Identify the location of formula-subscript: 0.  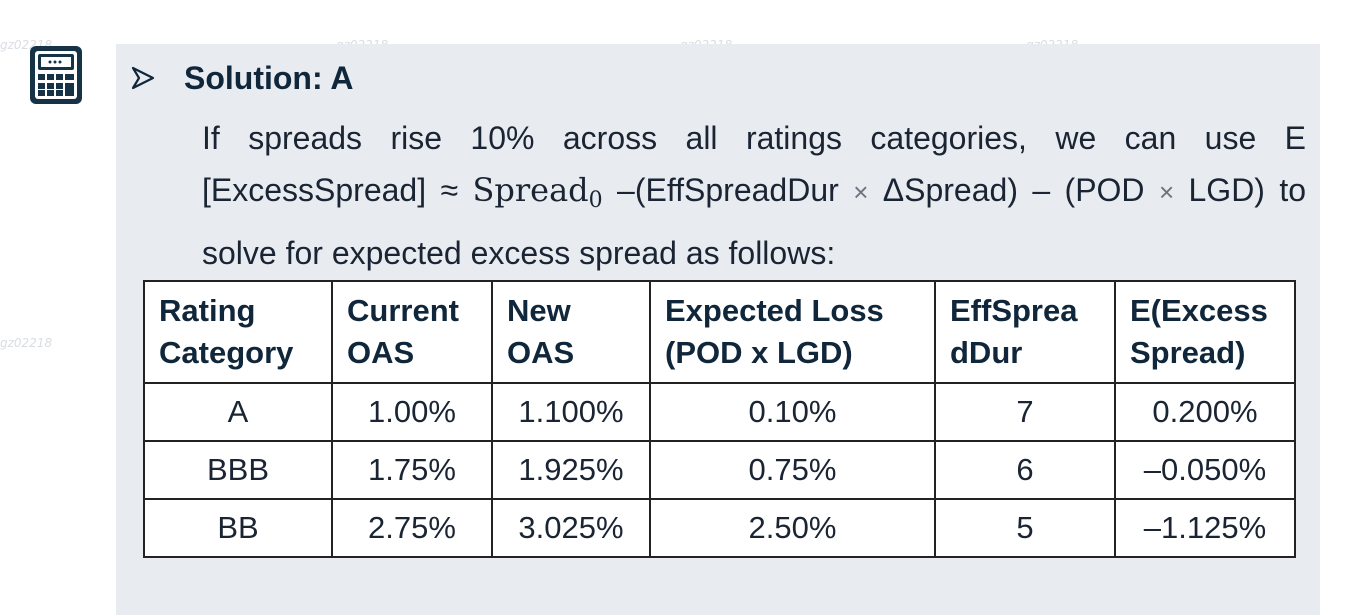
(595, 200).